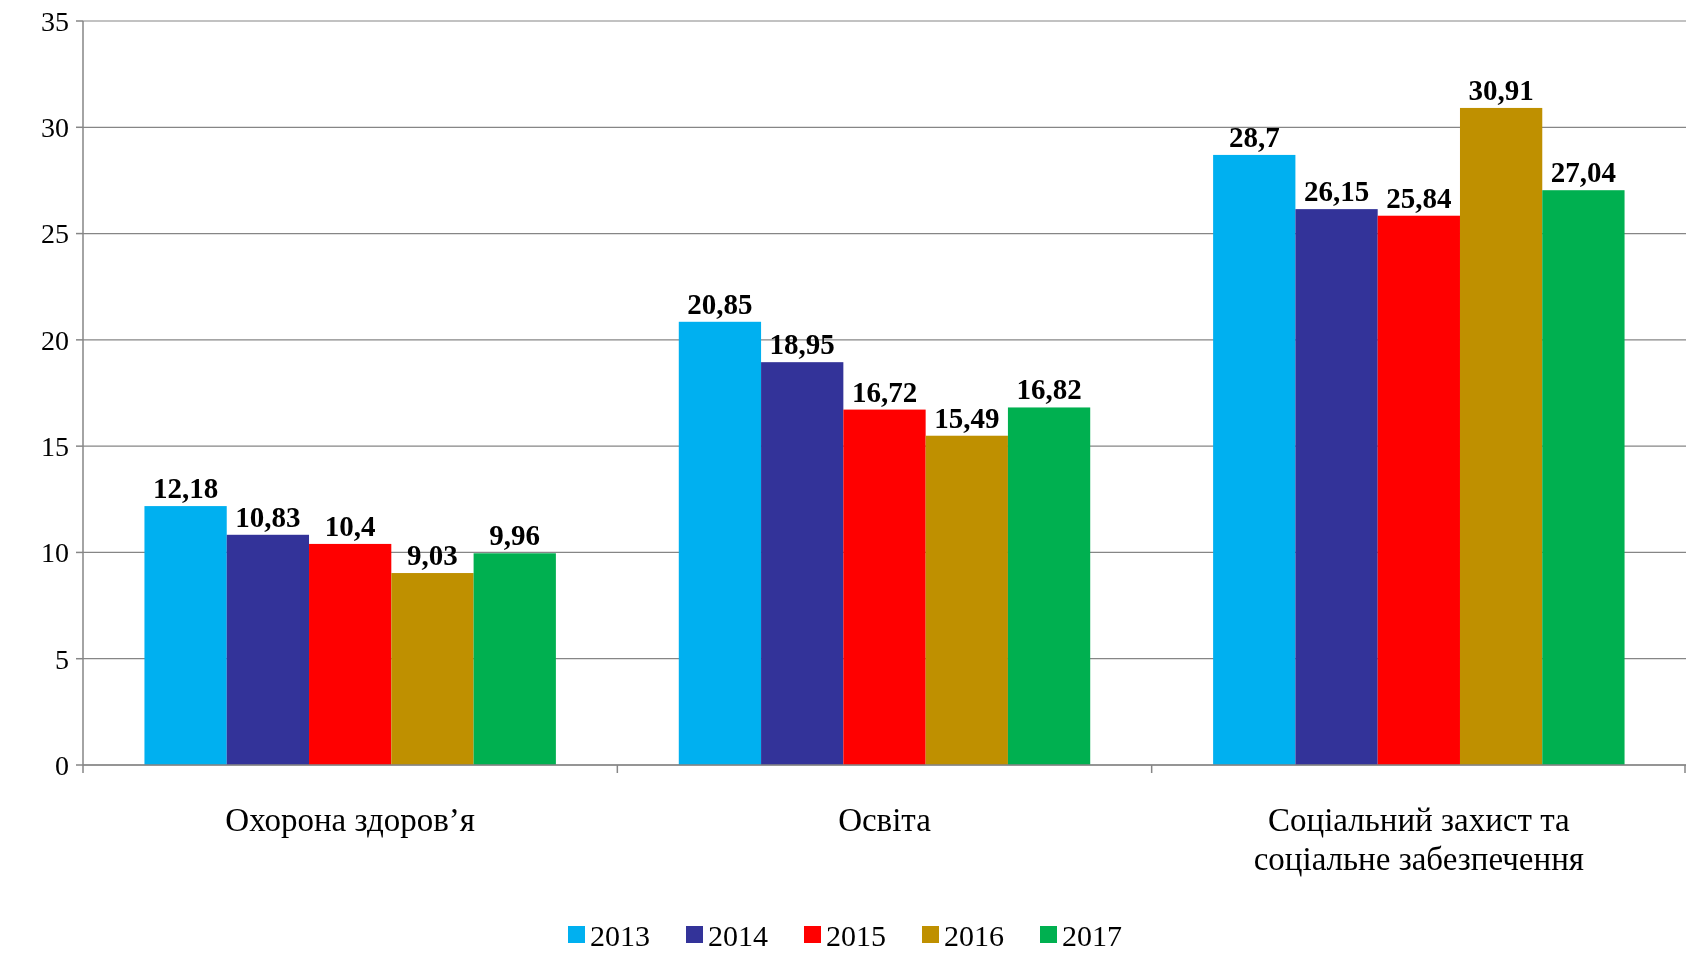 This screenshot has width=1686, height=964. I want to click on x-tick-label: Освіта, so click(885, 820).